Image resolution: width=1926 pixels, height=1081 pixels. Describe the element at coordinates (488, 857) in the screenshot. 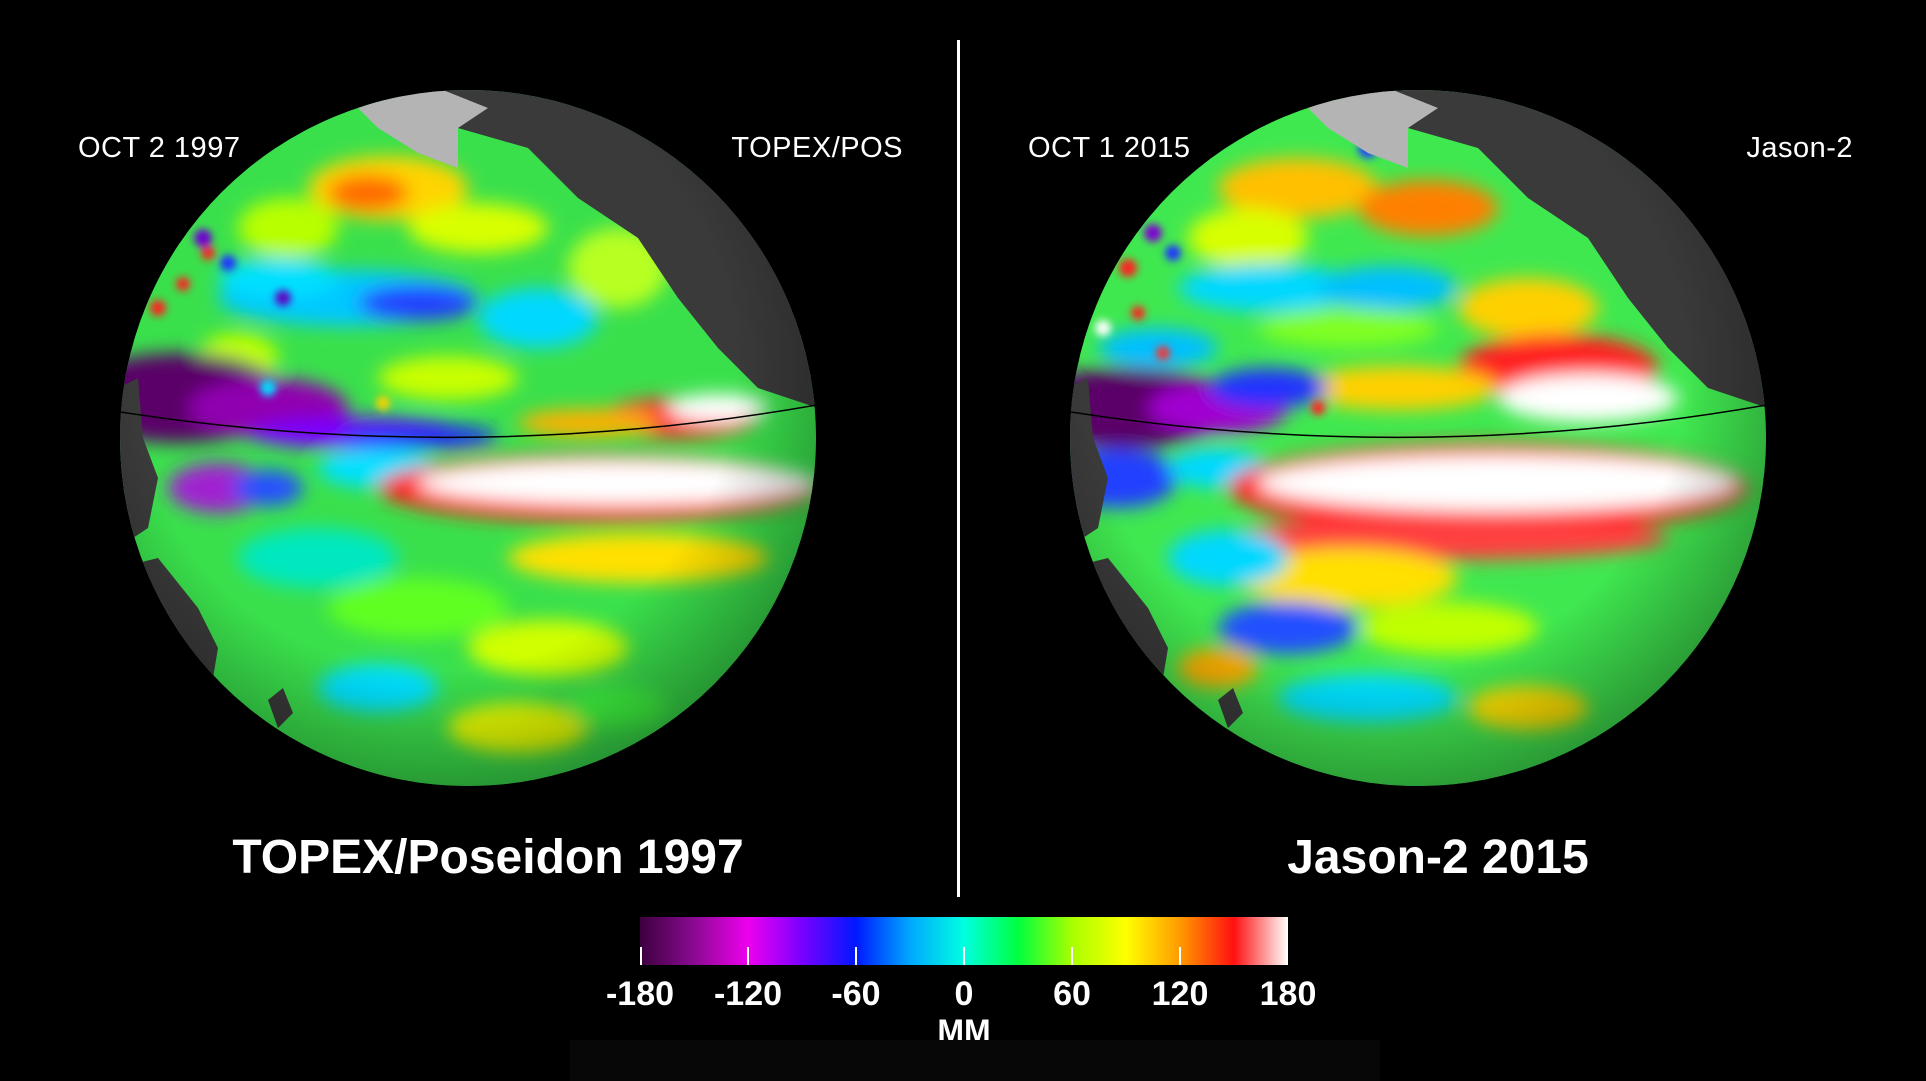

I see `panel-title-1997: TOPEX/Poseidon 1997` at that location.